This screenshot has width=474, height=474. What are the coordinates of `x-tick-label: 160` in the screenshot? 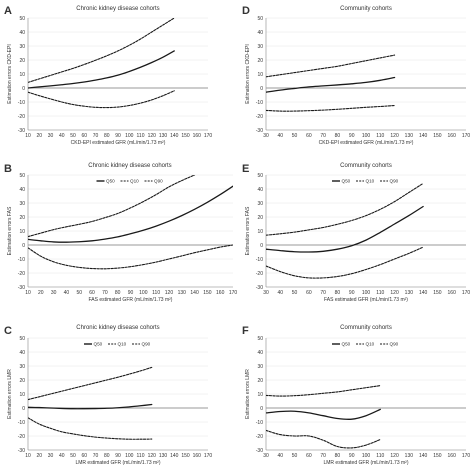 It's located at (197, 456).